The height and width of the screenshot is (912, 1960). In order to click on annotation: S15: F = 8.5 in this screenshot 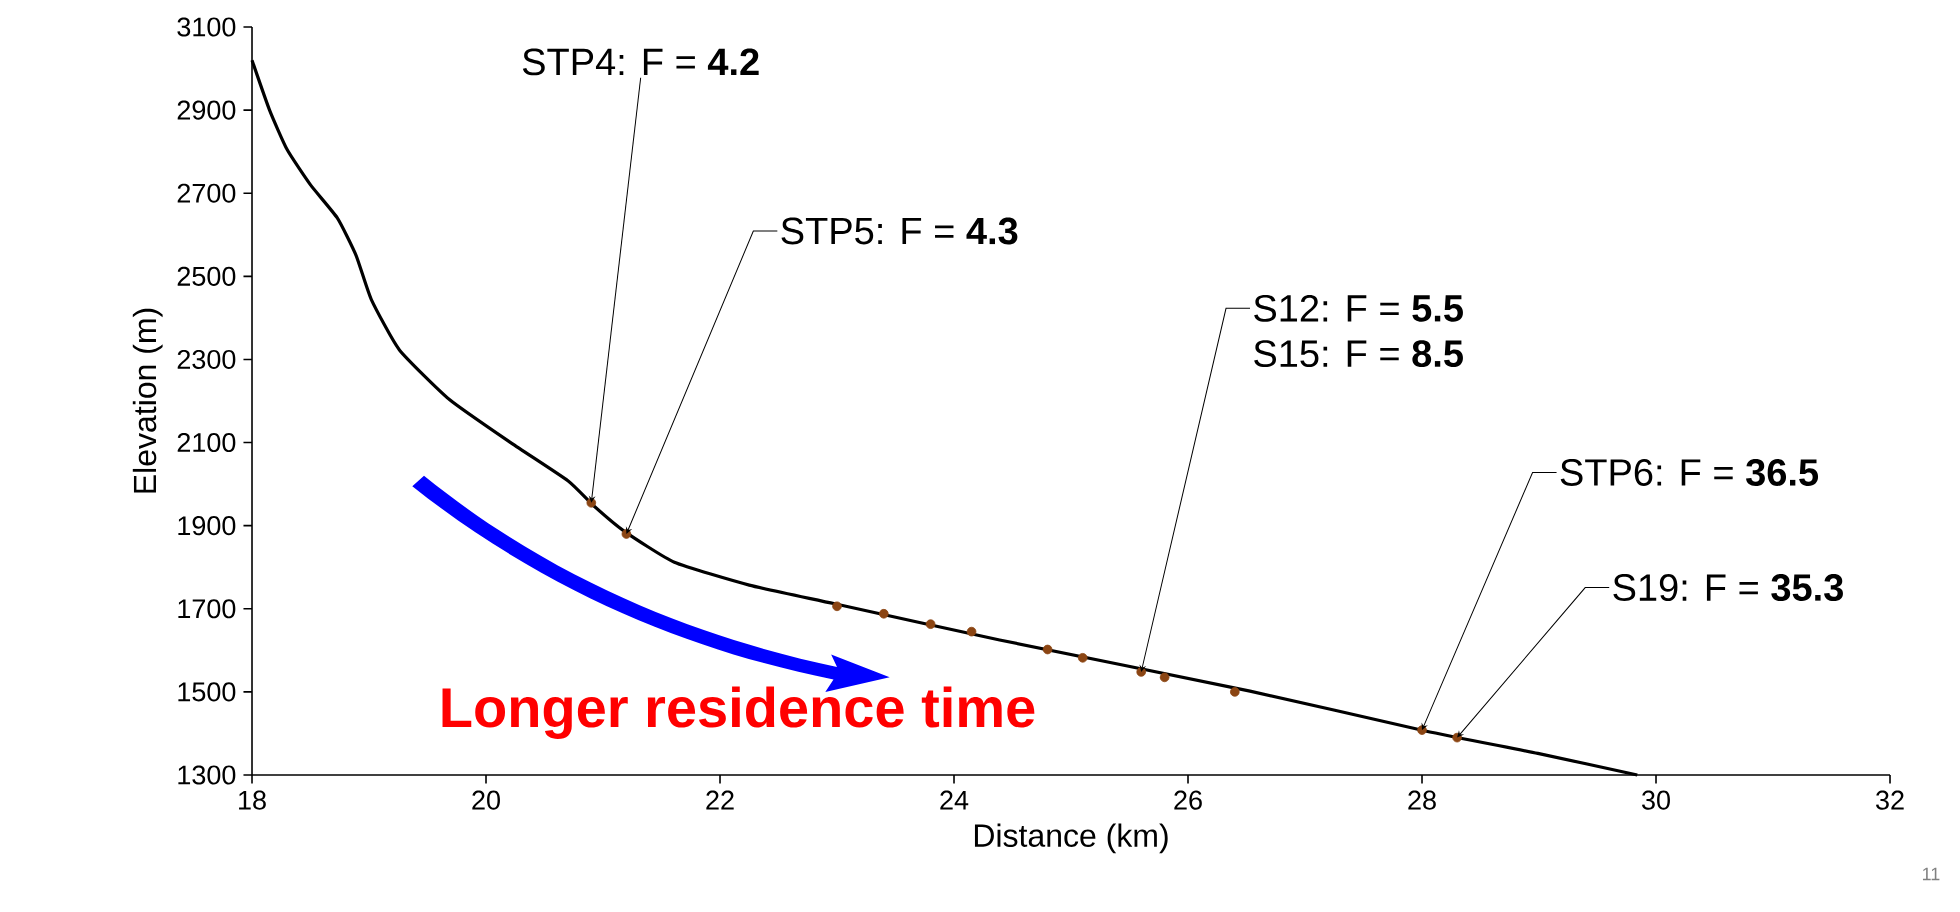, I will do `click(1358, 354)`.